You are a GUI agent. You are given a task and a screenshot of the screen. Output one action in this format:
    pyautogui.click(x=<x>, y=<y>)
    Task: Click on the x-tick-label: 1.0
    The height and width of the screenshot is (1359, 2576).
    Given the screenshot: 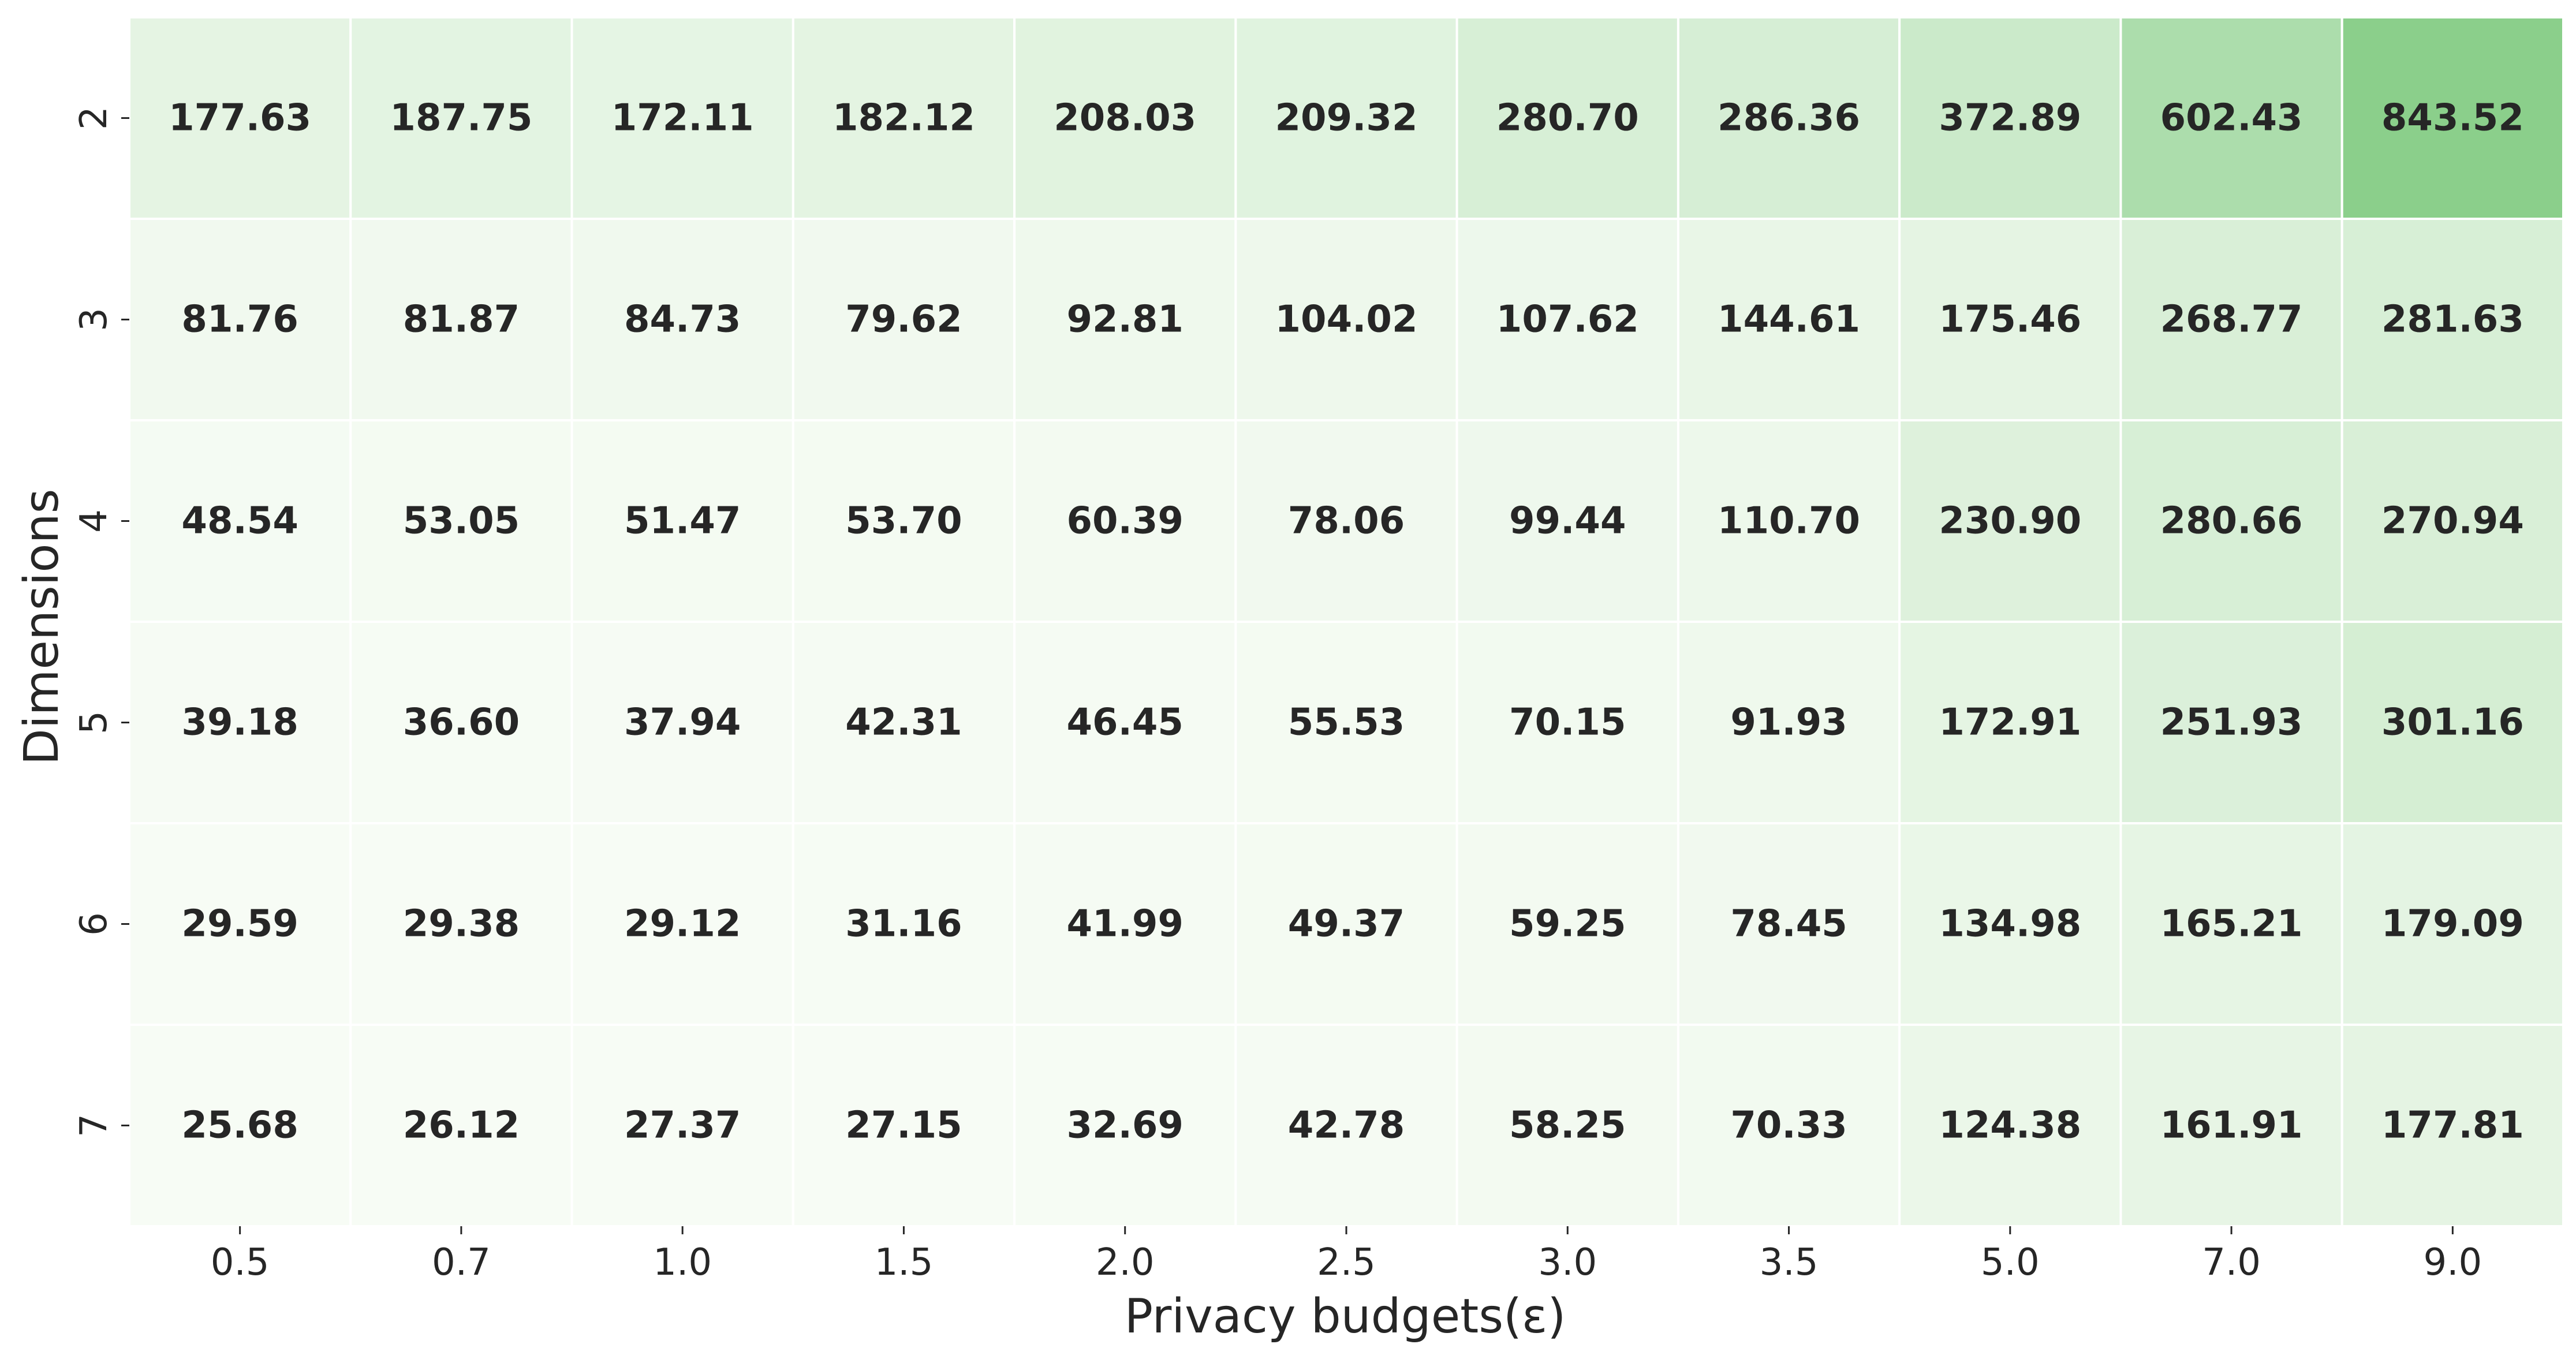 What is the action you would take?
    pyautogui.click(x=682, y=1262)
    